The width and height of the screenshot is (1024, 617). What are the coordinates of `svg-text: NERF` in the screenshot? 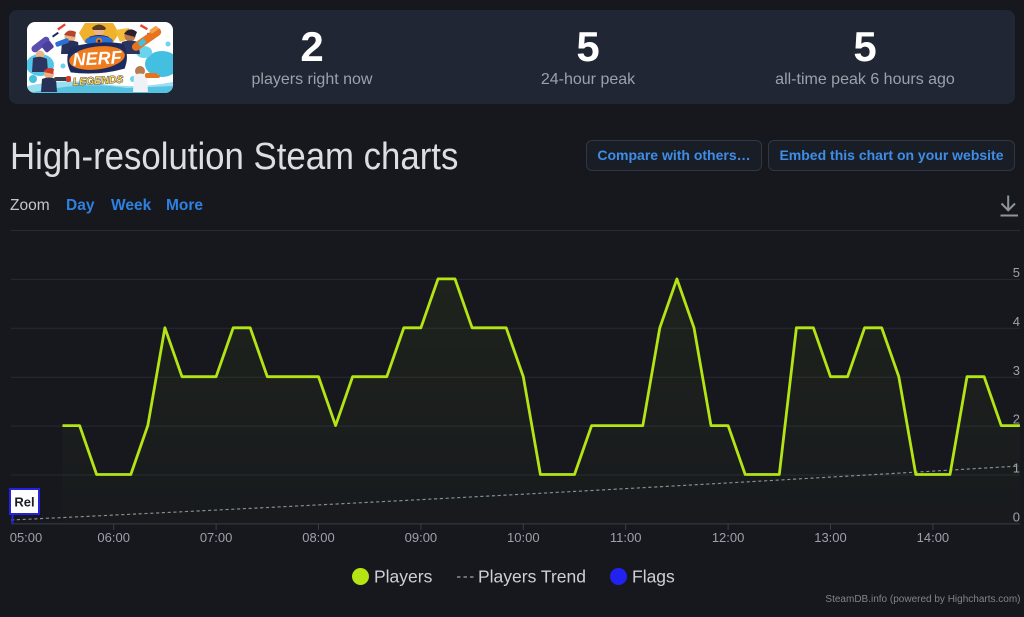 It's located at (97, 58).